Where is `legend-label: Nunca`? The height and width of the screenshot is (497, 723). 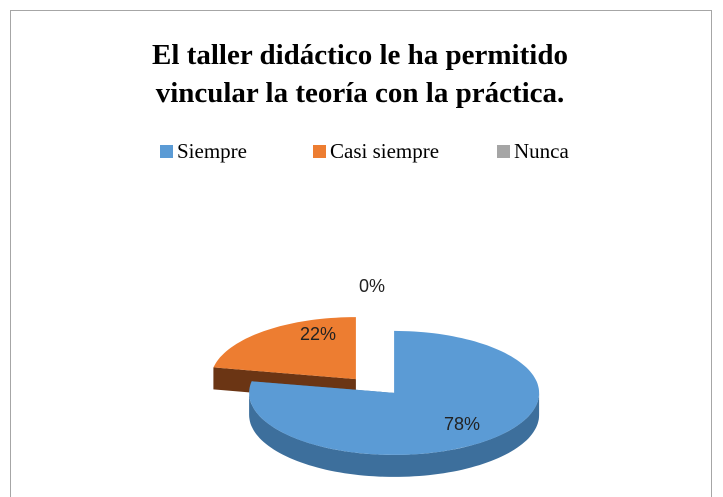 legend-label: Nunca is located at coordinates (541, 151).